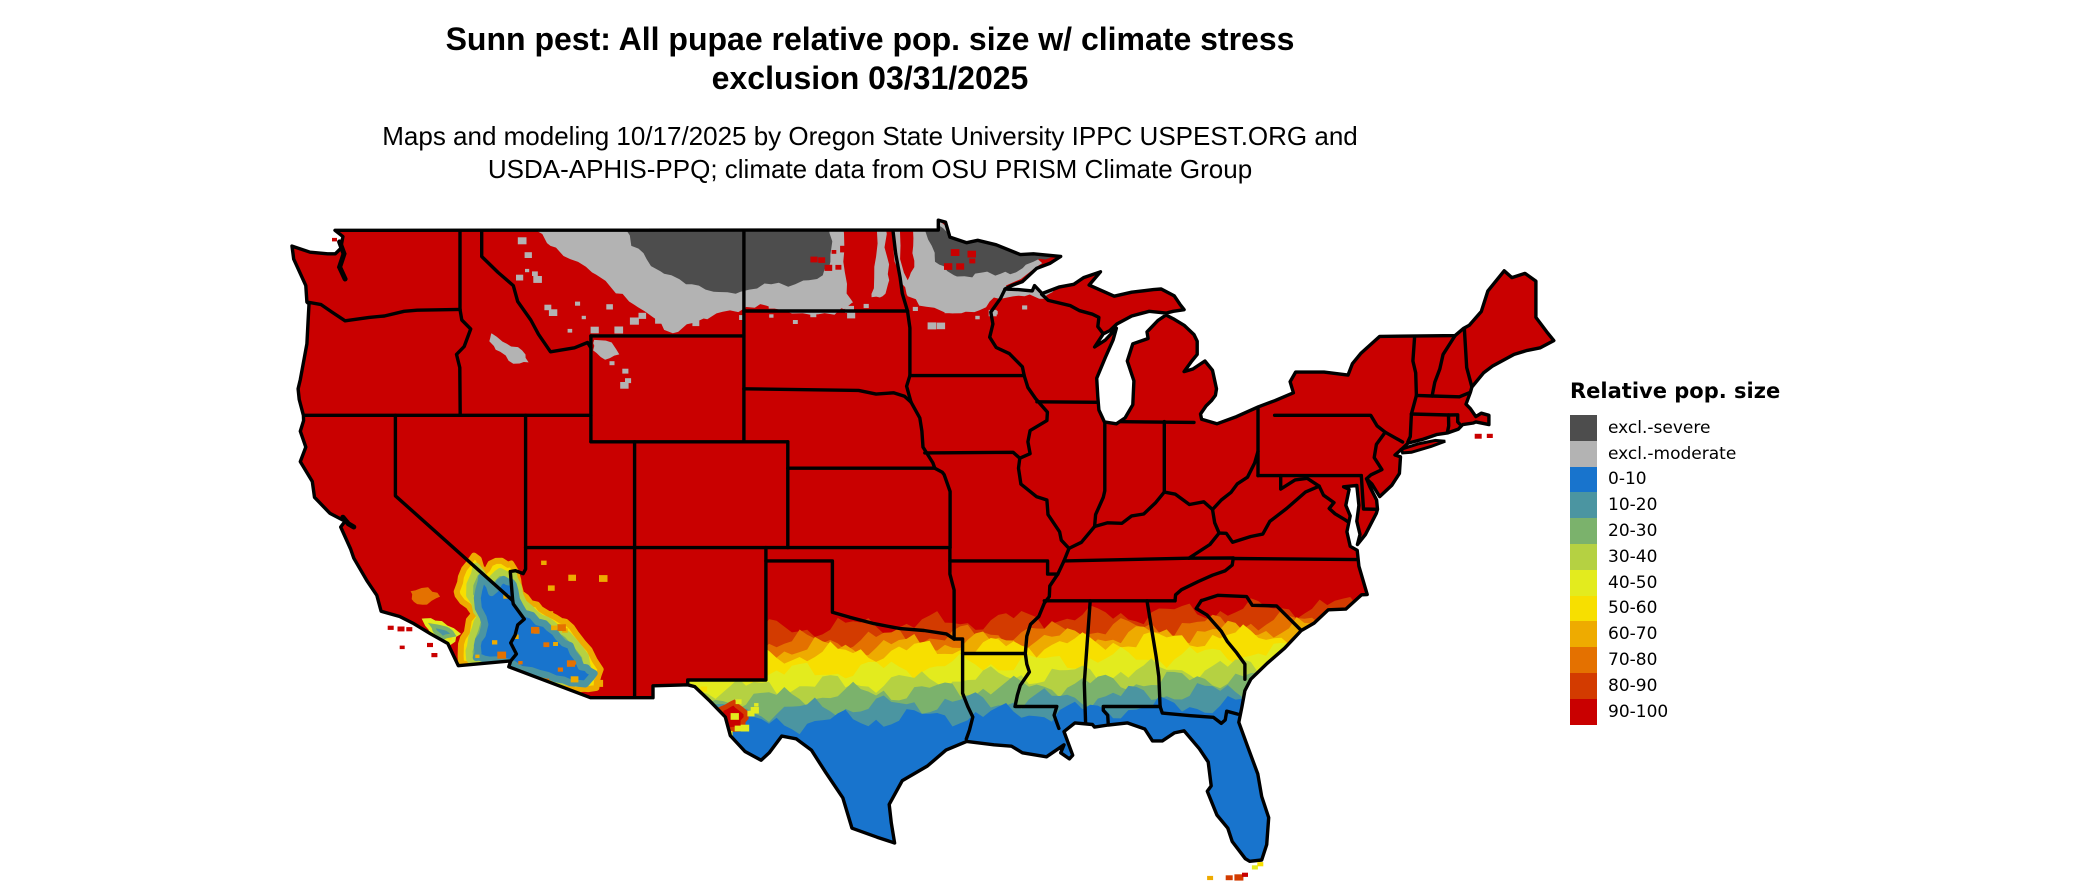 This screenshot has width=2100, height=892. I want to click on legend-entry: 40-50, so click(1675, 582).